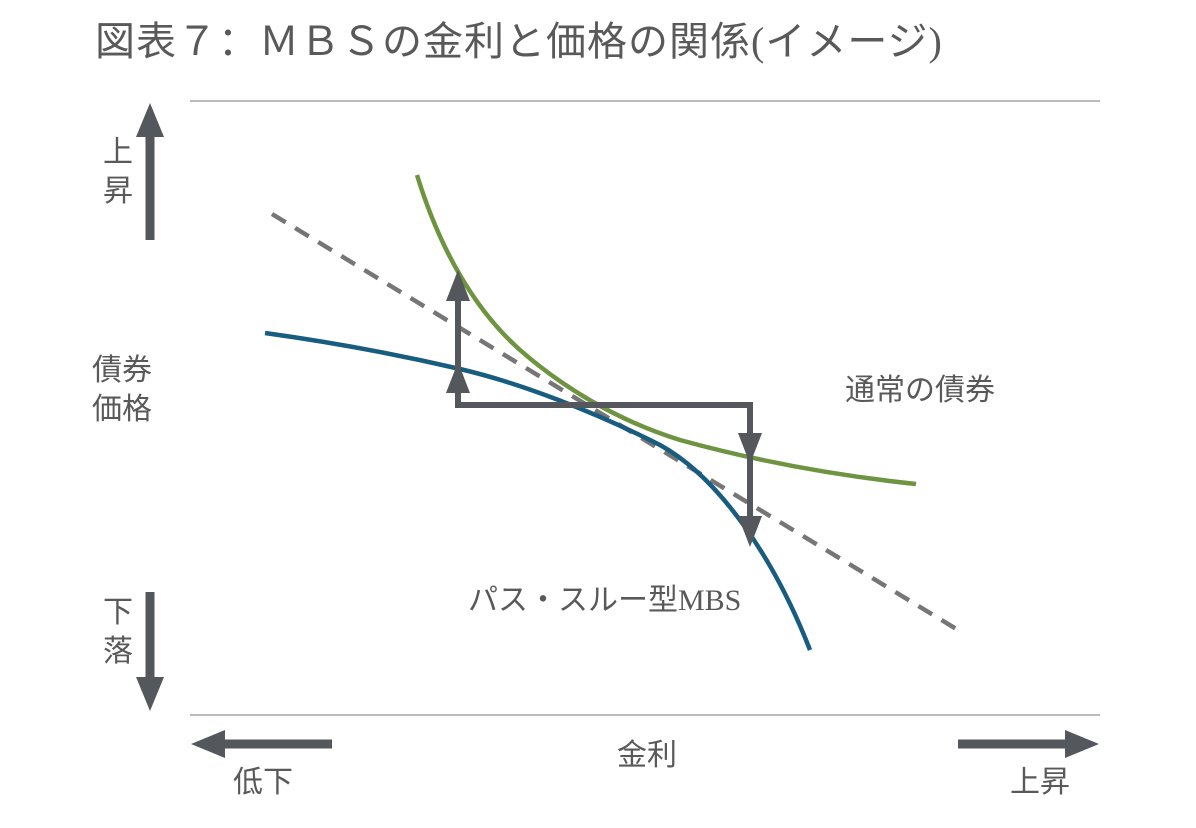  What do you see at coordinates (604, 600) in the screenshot?
I see `mbs-label: パス・スルー型MBS` at bounding box center [604, 600].